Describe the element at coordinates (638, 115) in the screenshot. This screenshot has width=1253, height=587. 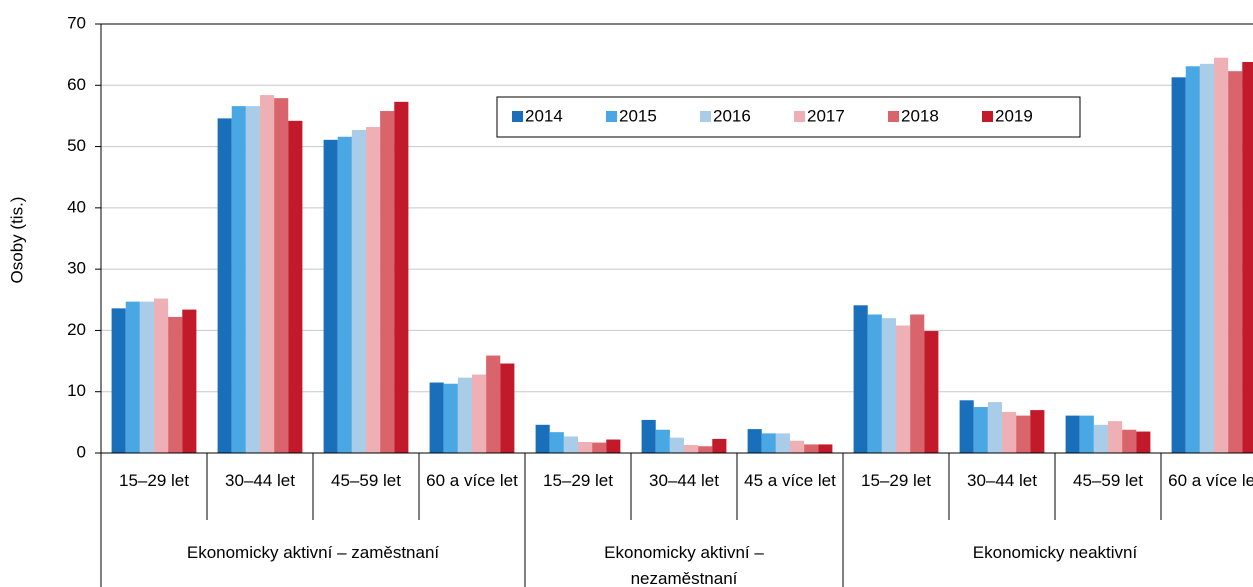
I see `legend-label: 2015` at that location.